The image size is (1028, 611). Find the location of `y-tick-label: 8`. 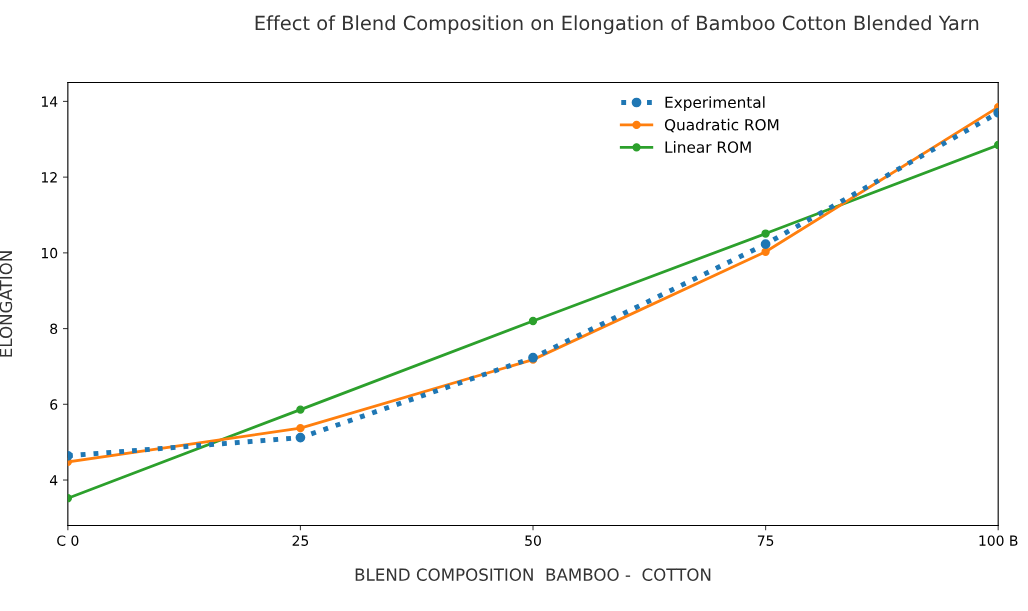

y-tick-label: 8 is located at coordinates (54, 329).